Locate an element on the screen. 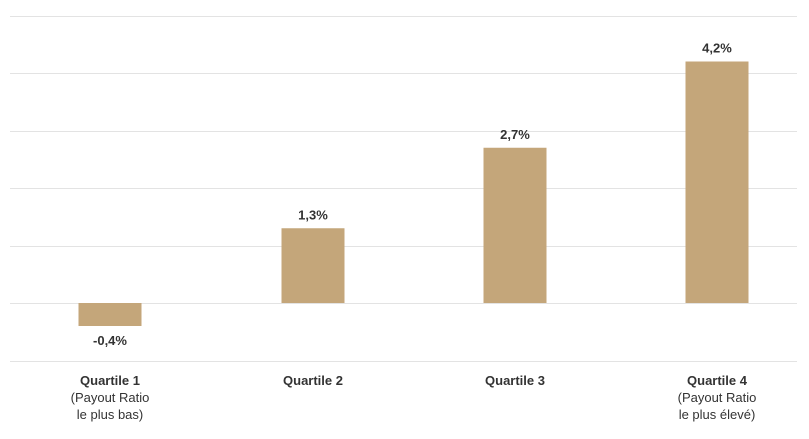 The image size is (809, 439). category-name: Quartile 1 is located at coordinates (110, 380).